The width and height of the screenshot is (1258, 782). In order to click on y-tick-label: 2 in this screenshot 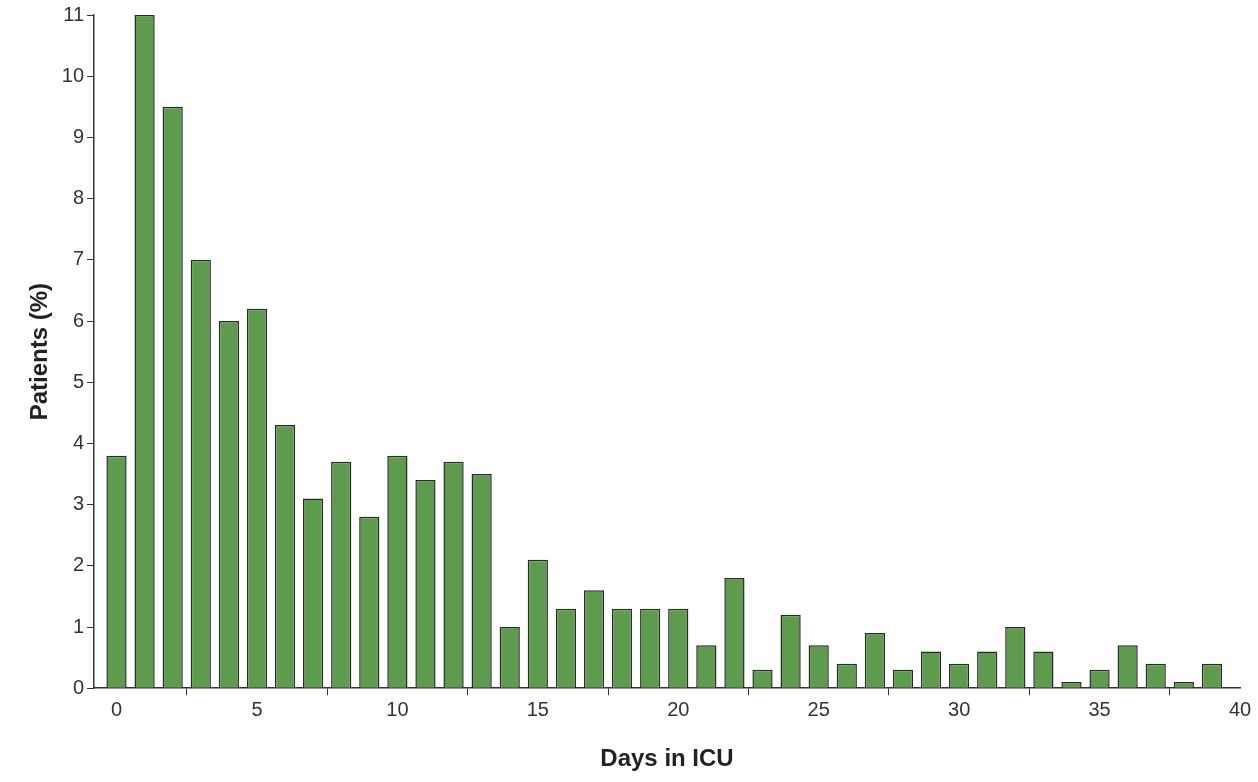, I will do `click(78, 564)`.